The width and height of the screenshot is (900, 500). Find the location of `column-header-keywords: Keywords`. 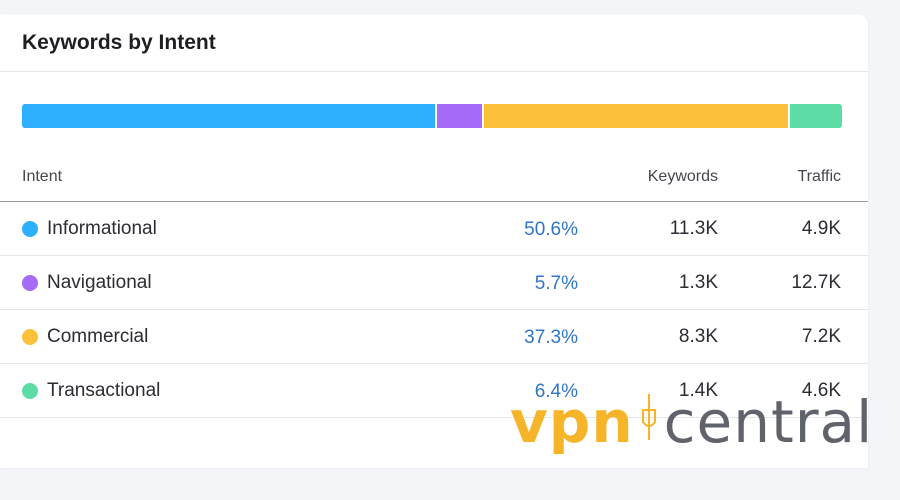

column-header-keywords: Keywords is located at coordinates (682, 176).